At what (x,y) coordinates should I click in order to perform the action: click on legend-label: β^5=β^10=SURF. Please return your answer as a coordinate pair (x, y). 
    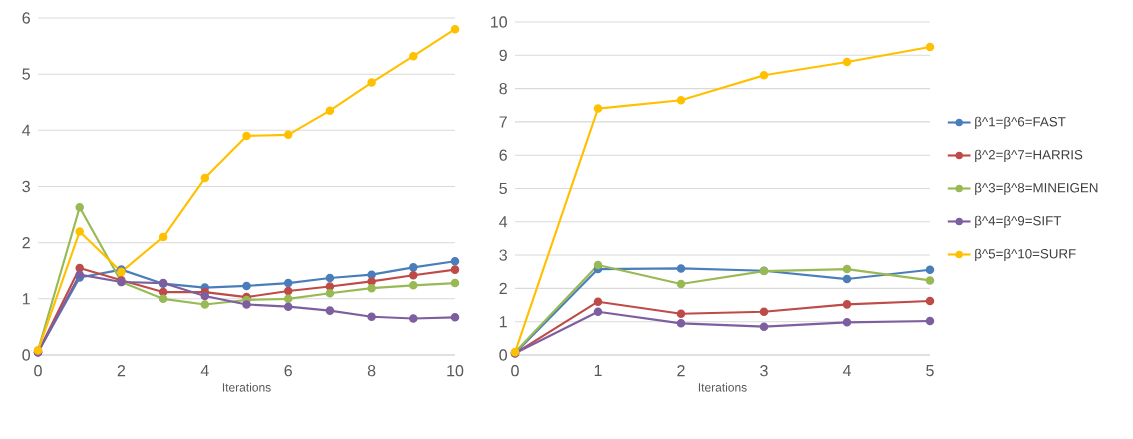
    Looking at the image, I should click on (1025, 255).